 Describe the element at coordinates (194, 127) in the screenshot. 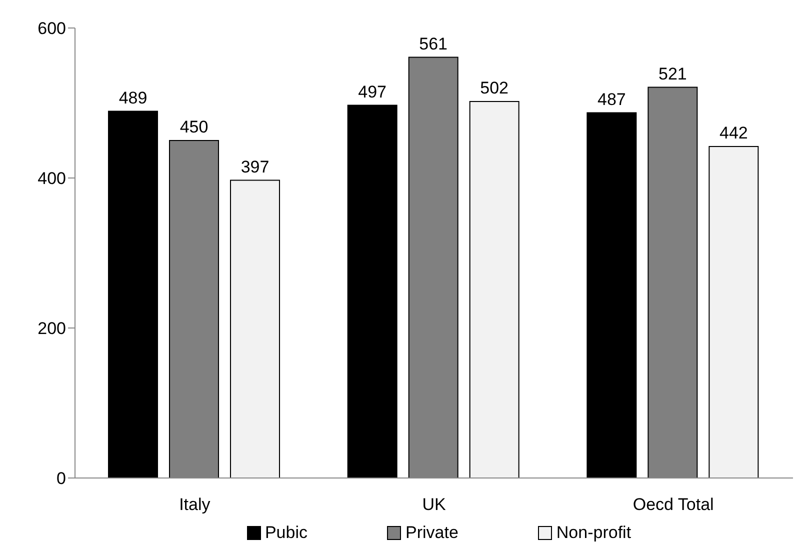

I see `data-label: 450` at that location.